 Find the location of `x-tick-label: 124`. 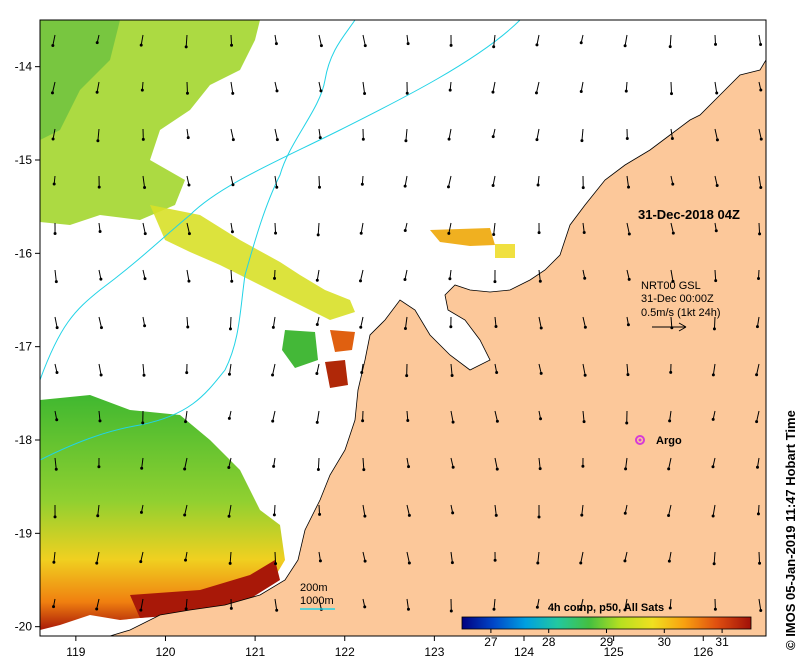

x-tick-label: 124 is located at coordinates (524, 652).